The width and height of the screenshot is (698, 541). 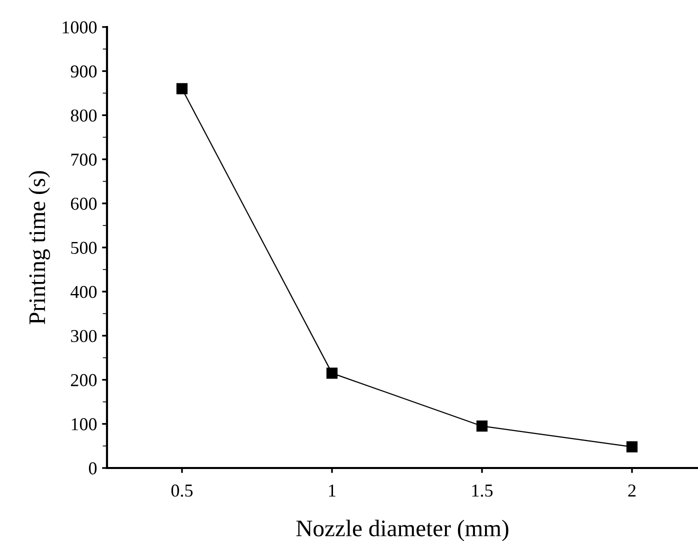 What do you see at coordinates (83, 71) in the screenshot?
I see `y-tick-label: 900` at bounding box center [83, 71].